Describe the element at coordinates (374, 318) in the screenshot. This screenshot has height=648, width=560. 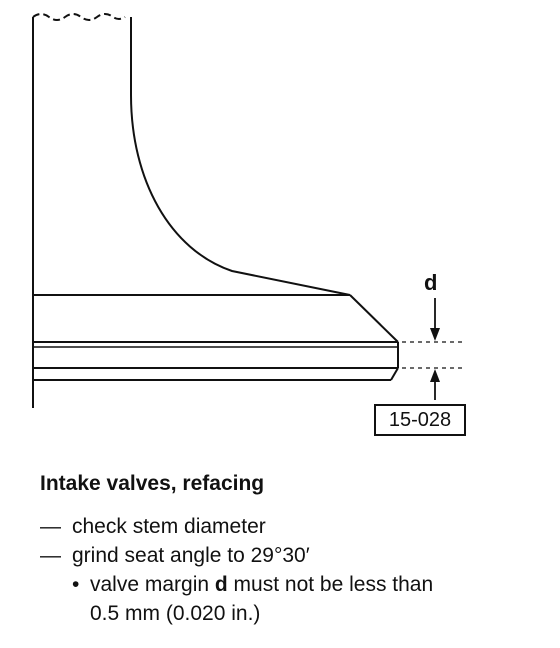
I see `valve-seat-face` at that location.